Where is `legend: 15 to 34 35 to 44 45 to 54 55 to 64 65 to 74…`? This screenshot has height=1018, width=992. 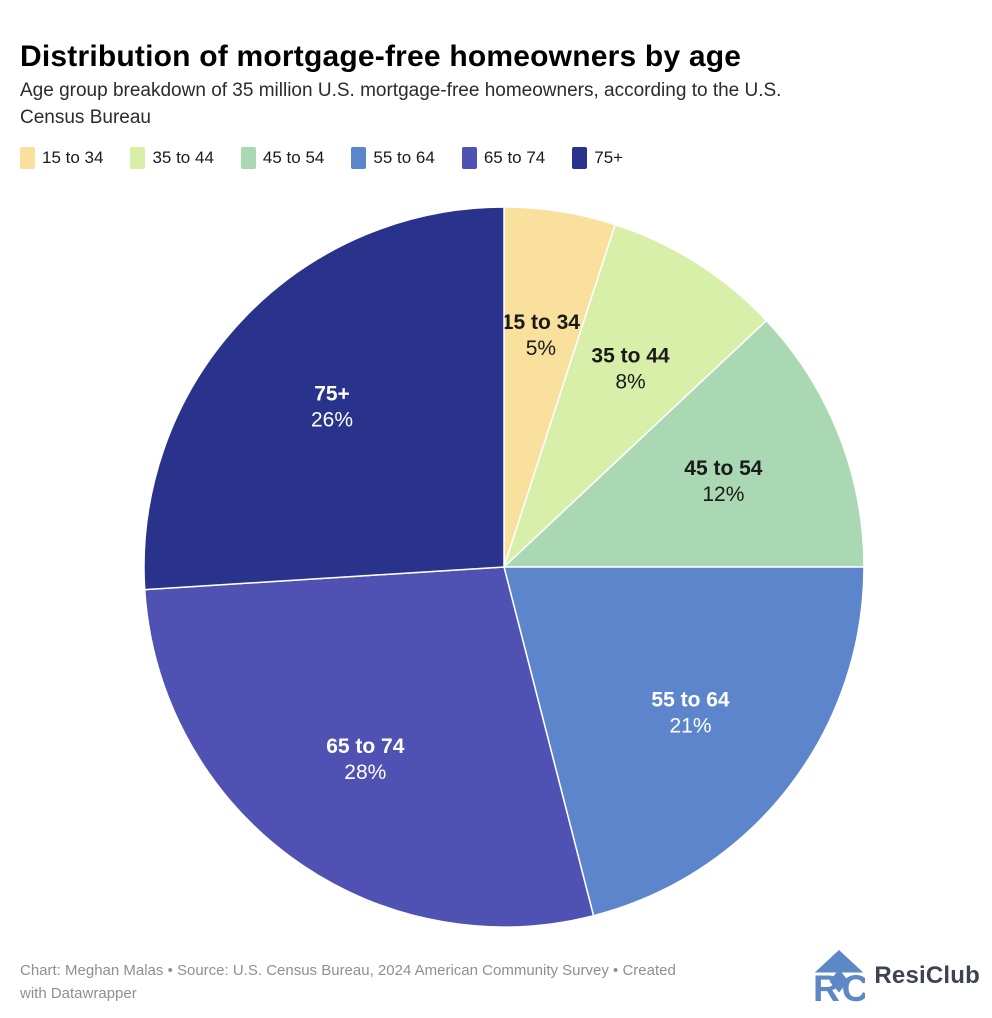
legend: 15 to 34 35 to 44 45 to 54 55 to 64 65 to 74… is located at coordinates (321, 158).